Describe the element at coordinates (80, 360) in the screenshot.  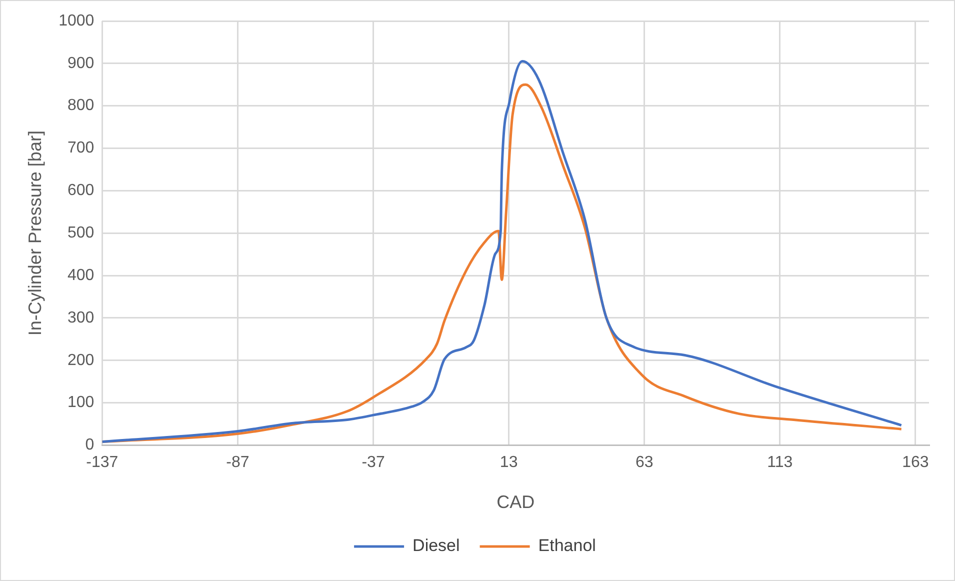
I see `y-tick-label: 200` at that location.